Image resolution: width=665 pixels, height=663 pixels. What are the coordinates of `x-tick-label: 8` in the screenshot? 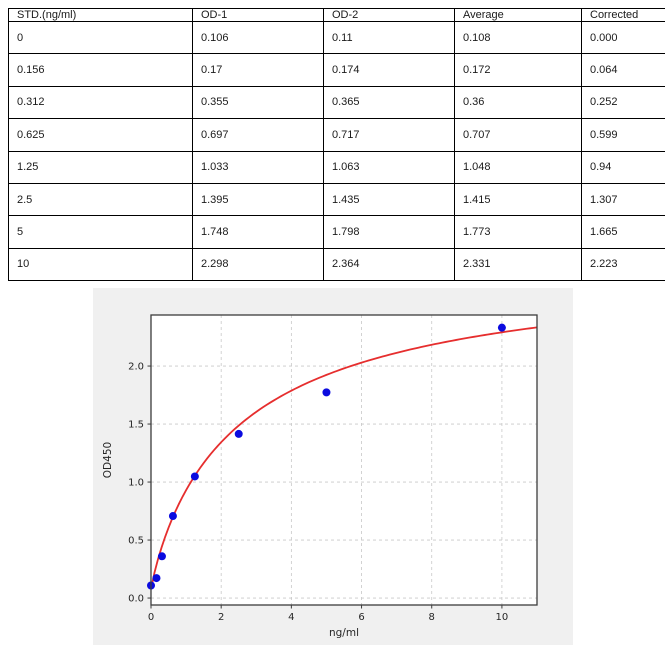 It's located at (432, 617).